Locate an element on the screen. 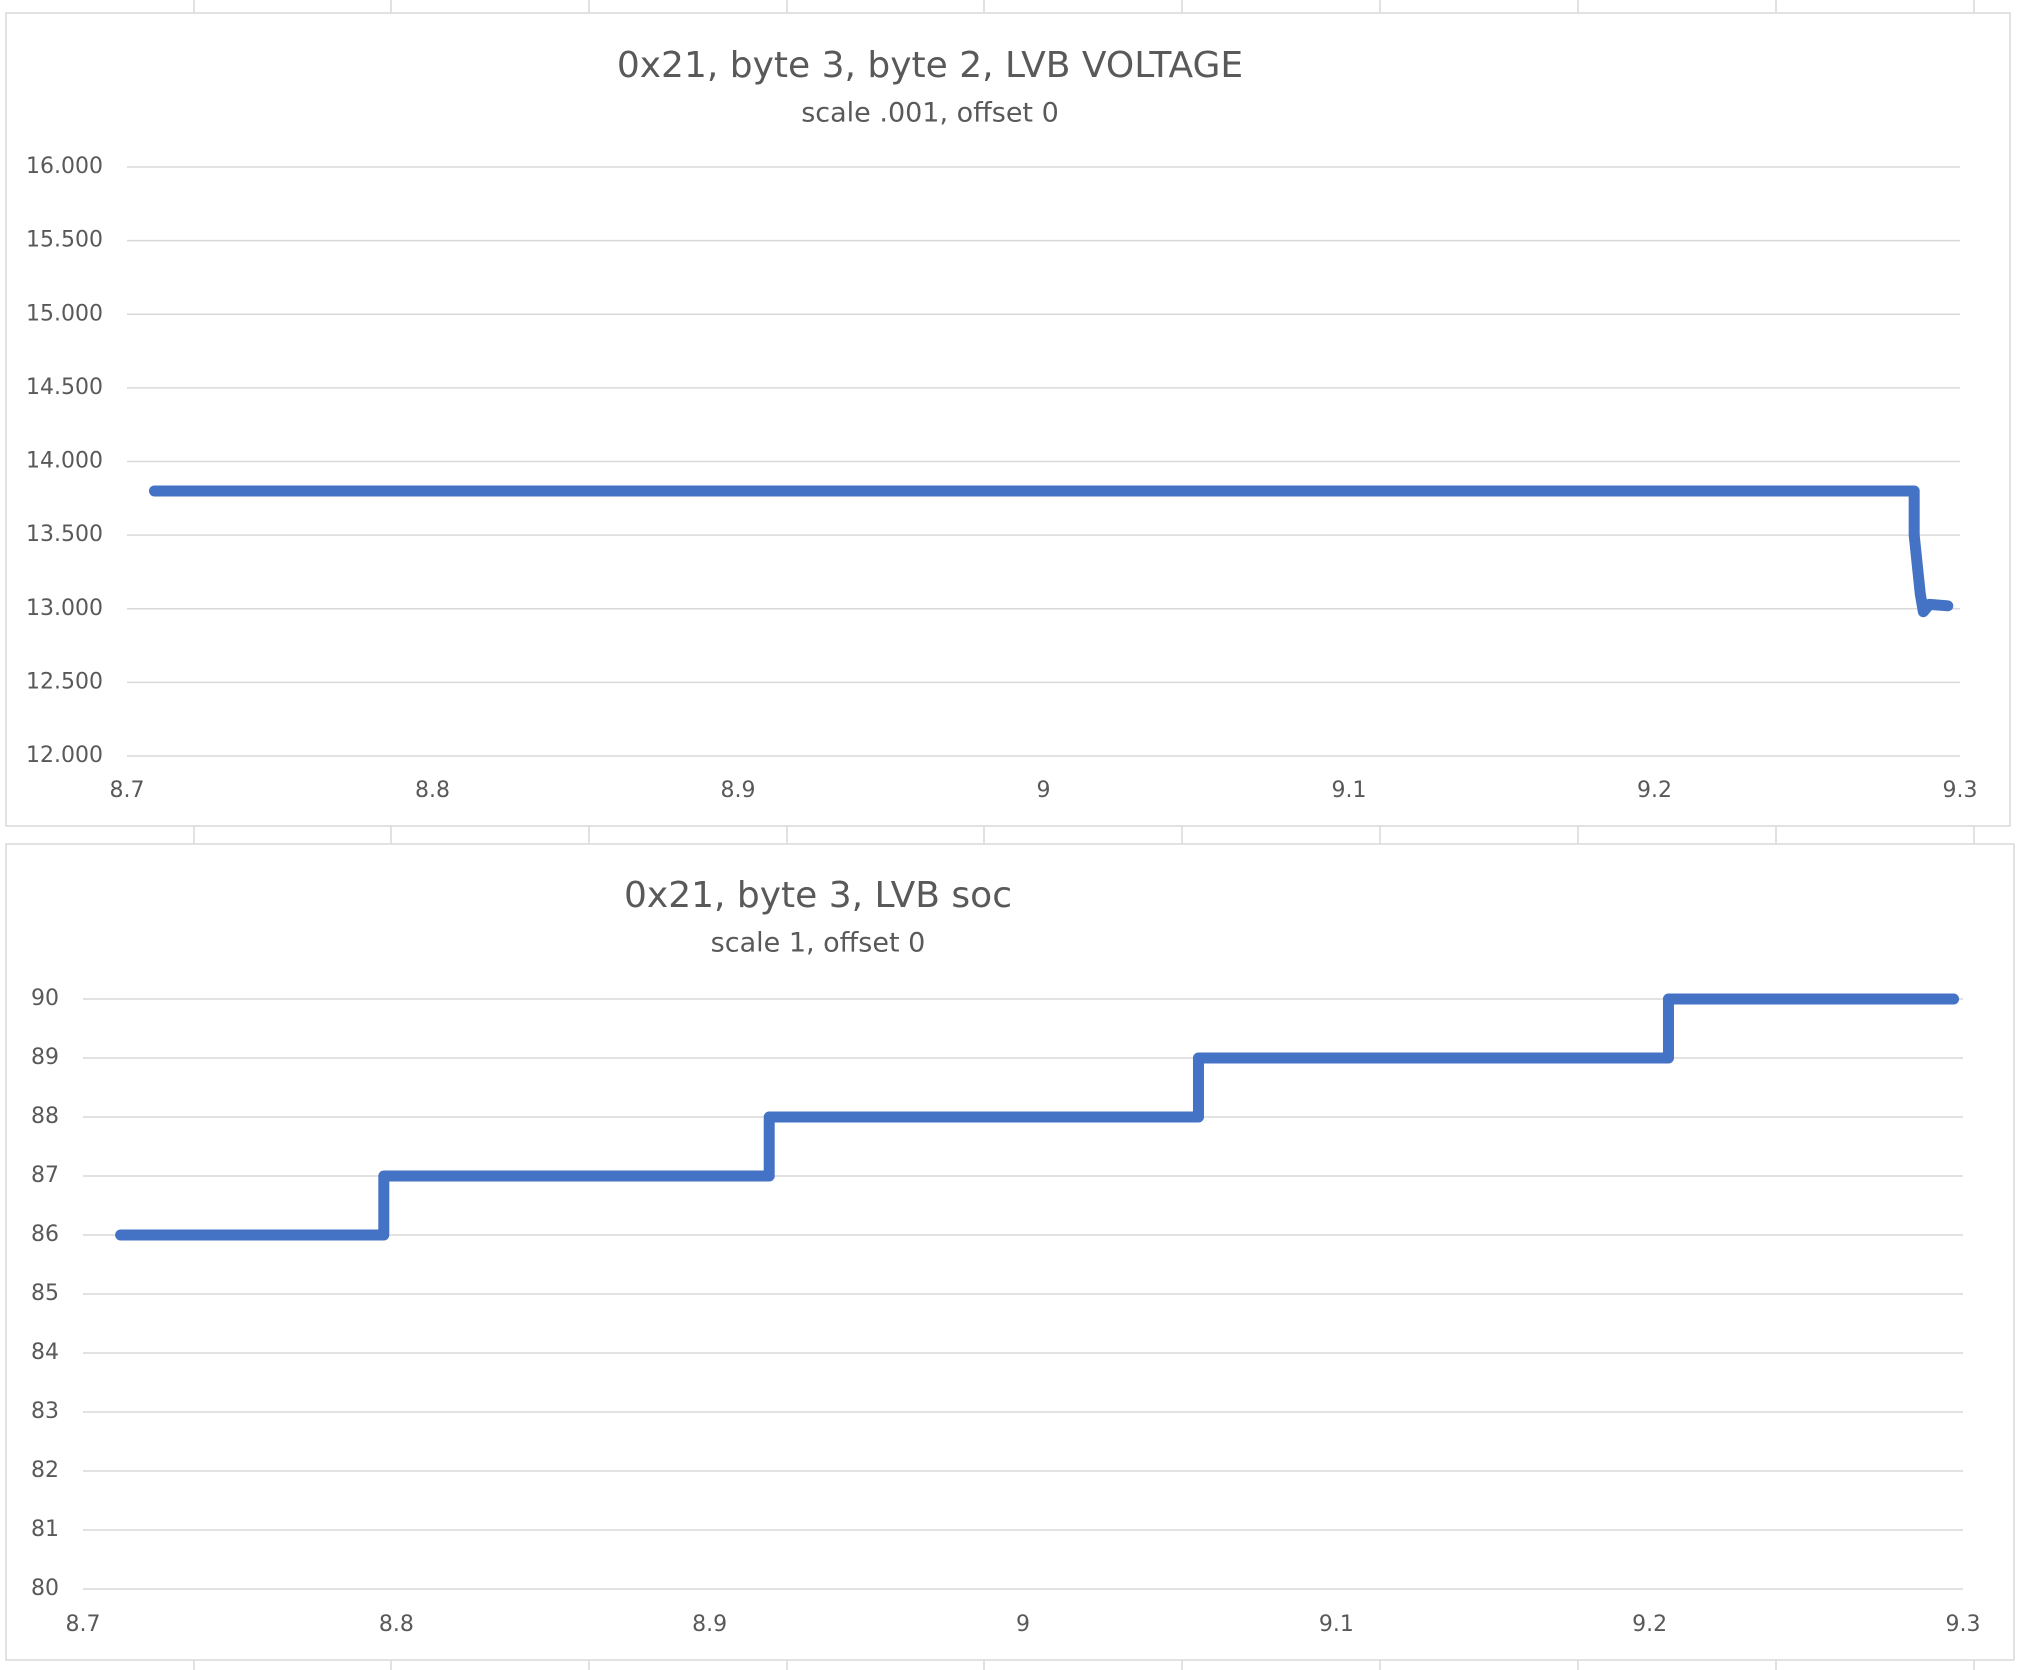 The width and height of the screenshot is (2030, 1670). chart-subtitle: scale 1, offset 0 is located at coordinates (818, 943).